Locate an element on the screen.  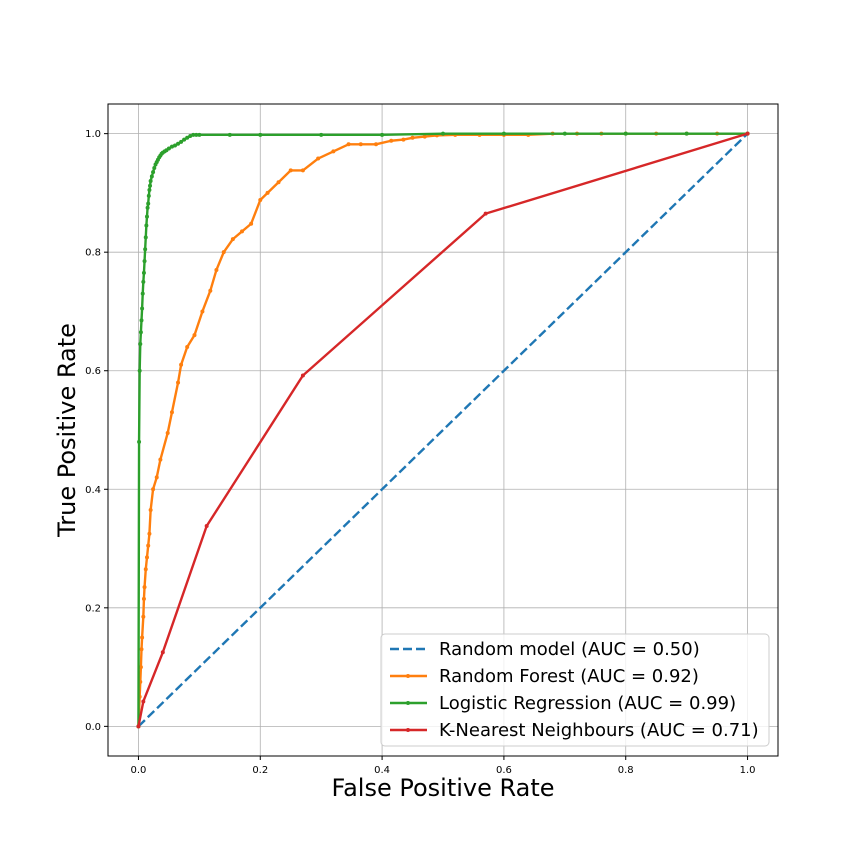
legend-marker-logistic-regression is located at coordinates (408, 703).